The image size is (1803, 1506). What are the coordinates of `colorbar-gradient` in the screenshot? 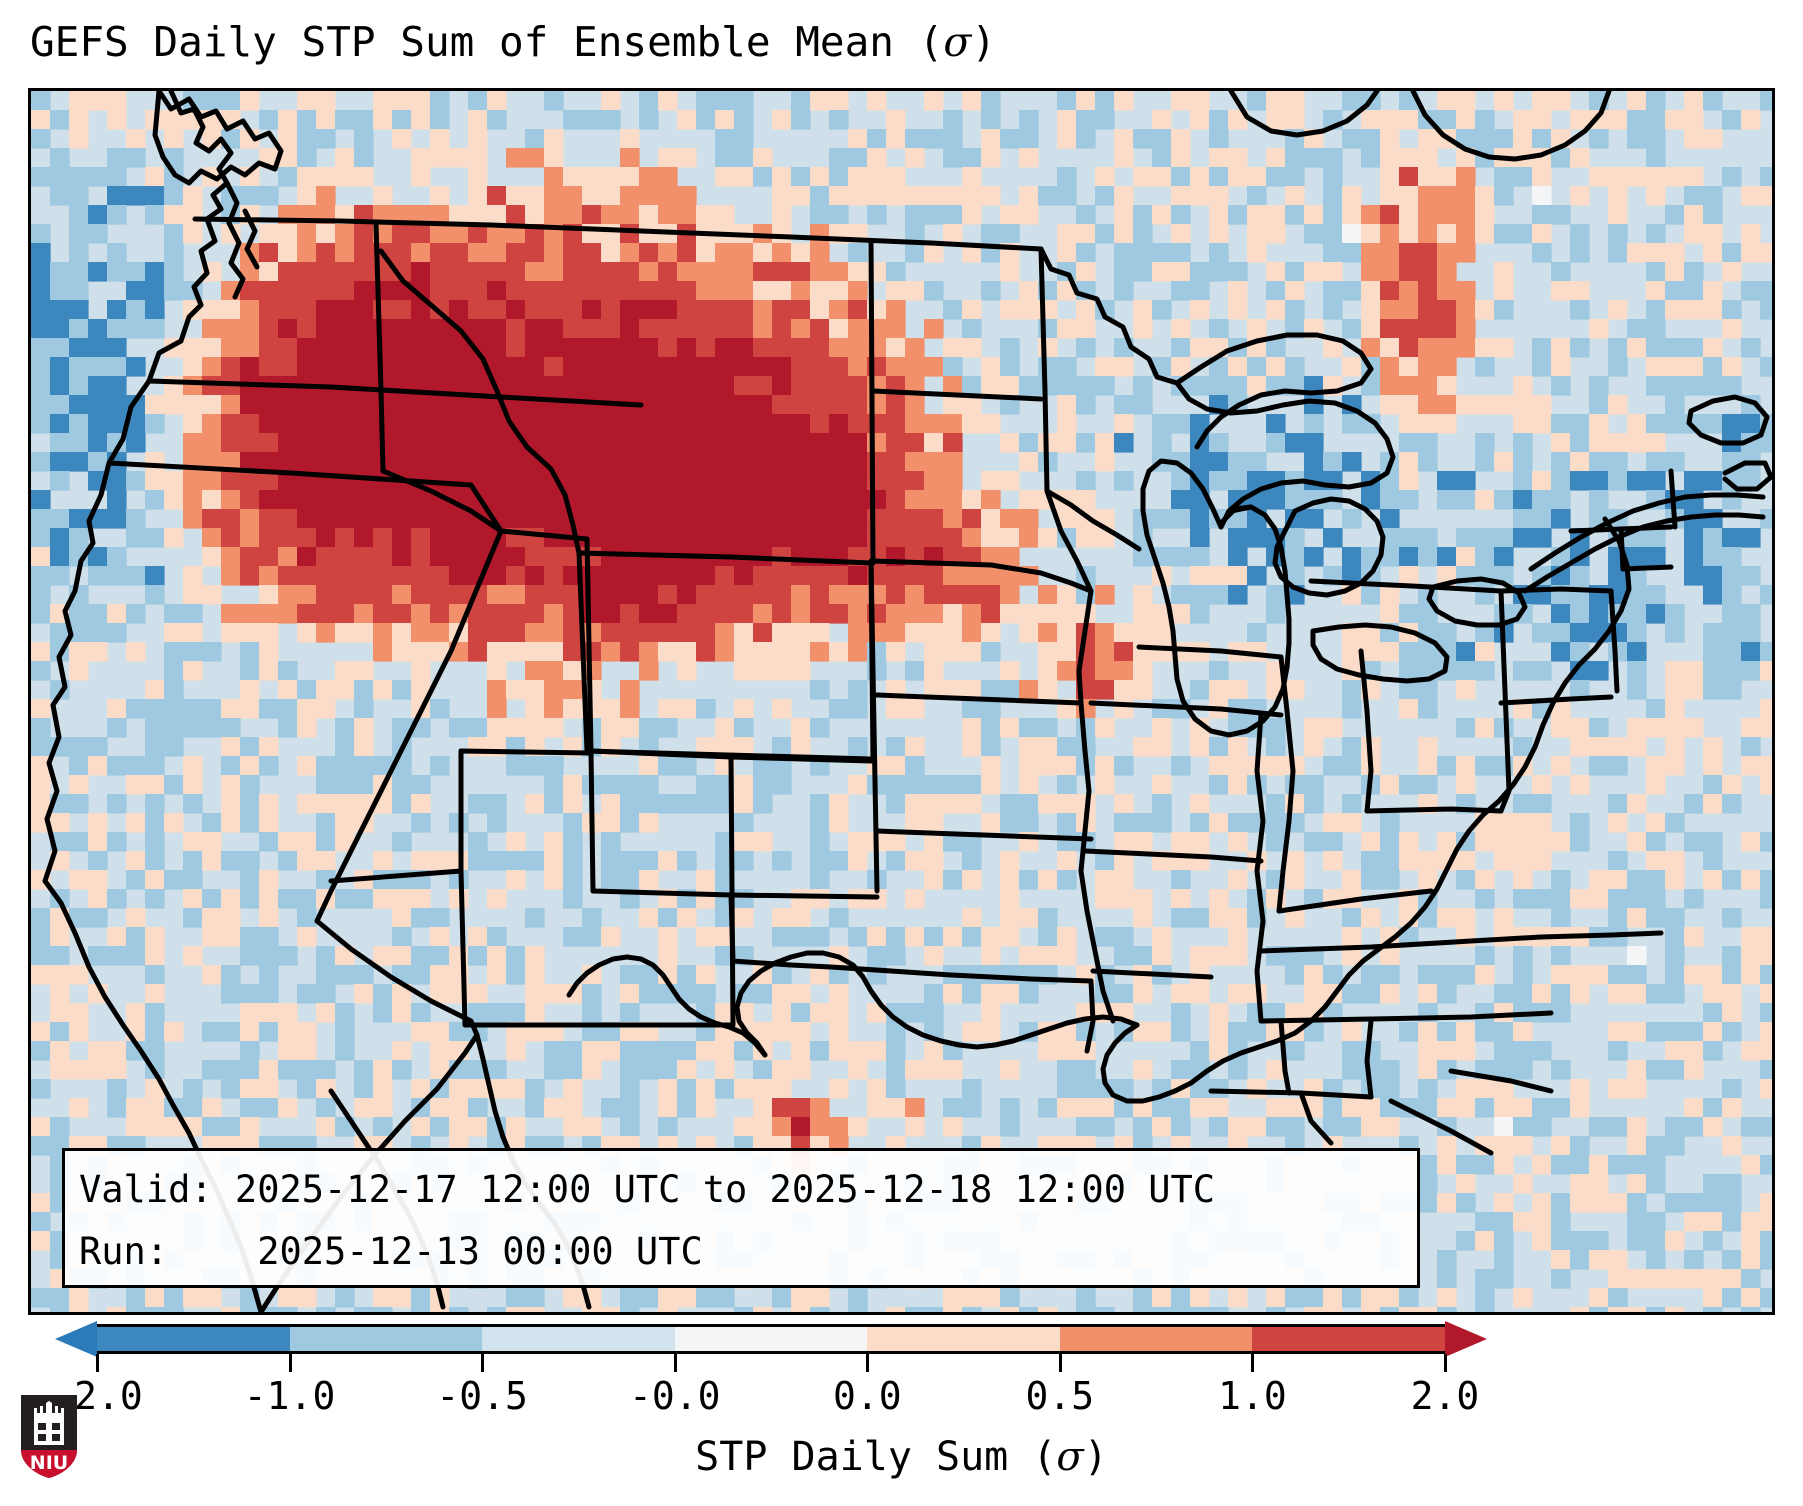 It's located at (771, 1339).